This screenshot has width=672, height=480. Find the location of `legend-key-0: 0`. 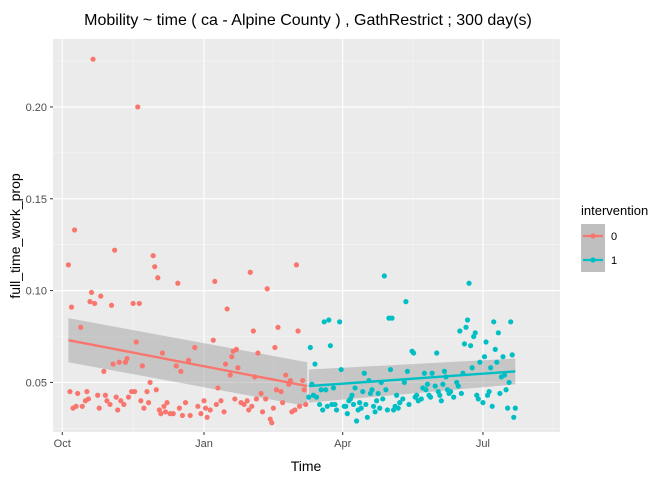

legend-key-0: 0 is located at coordinates (599, 236).